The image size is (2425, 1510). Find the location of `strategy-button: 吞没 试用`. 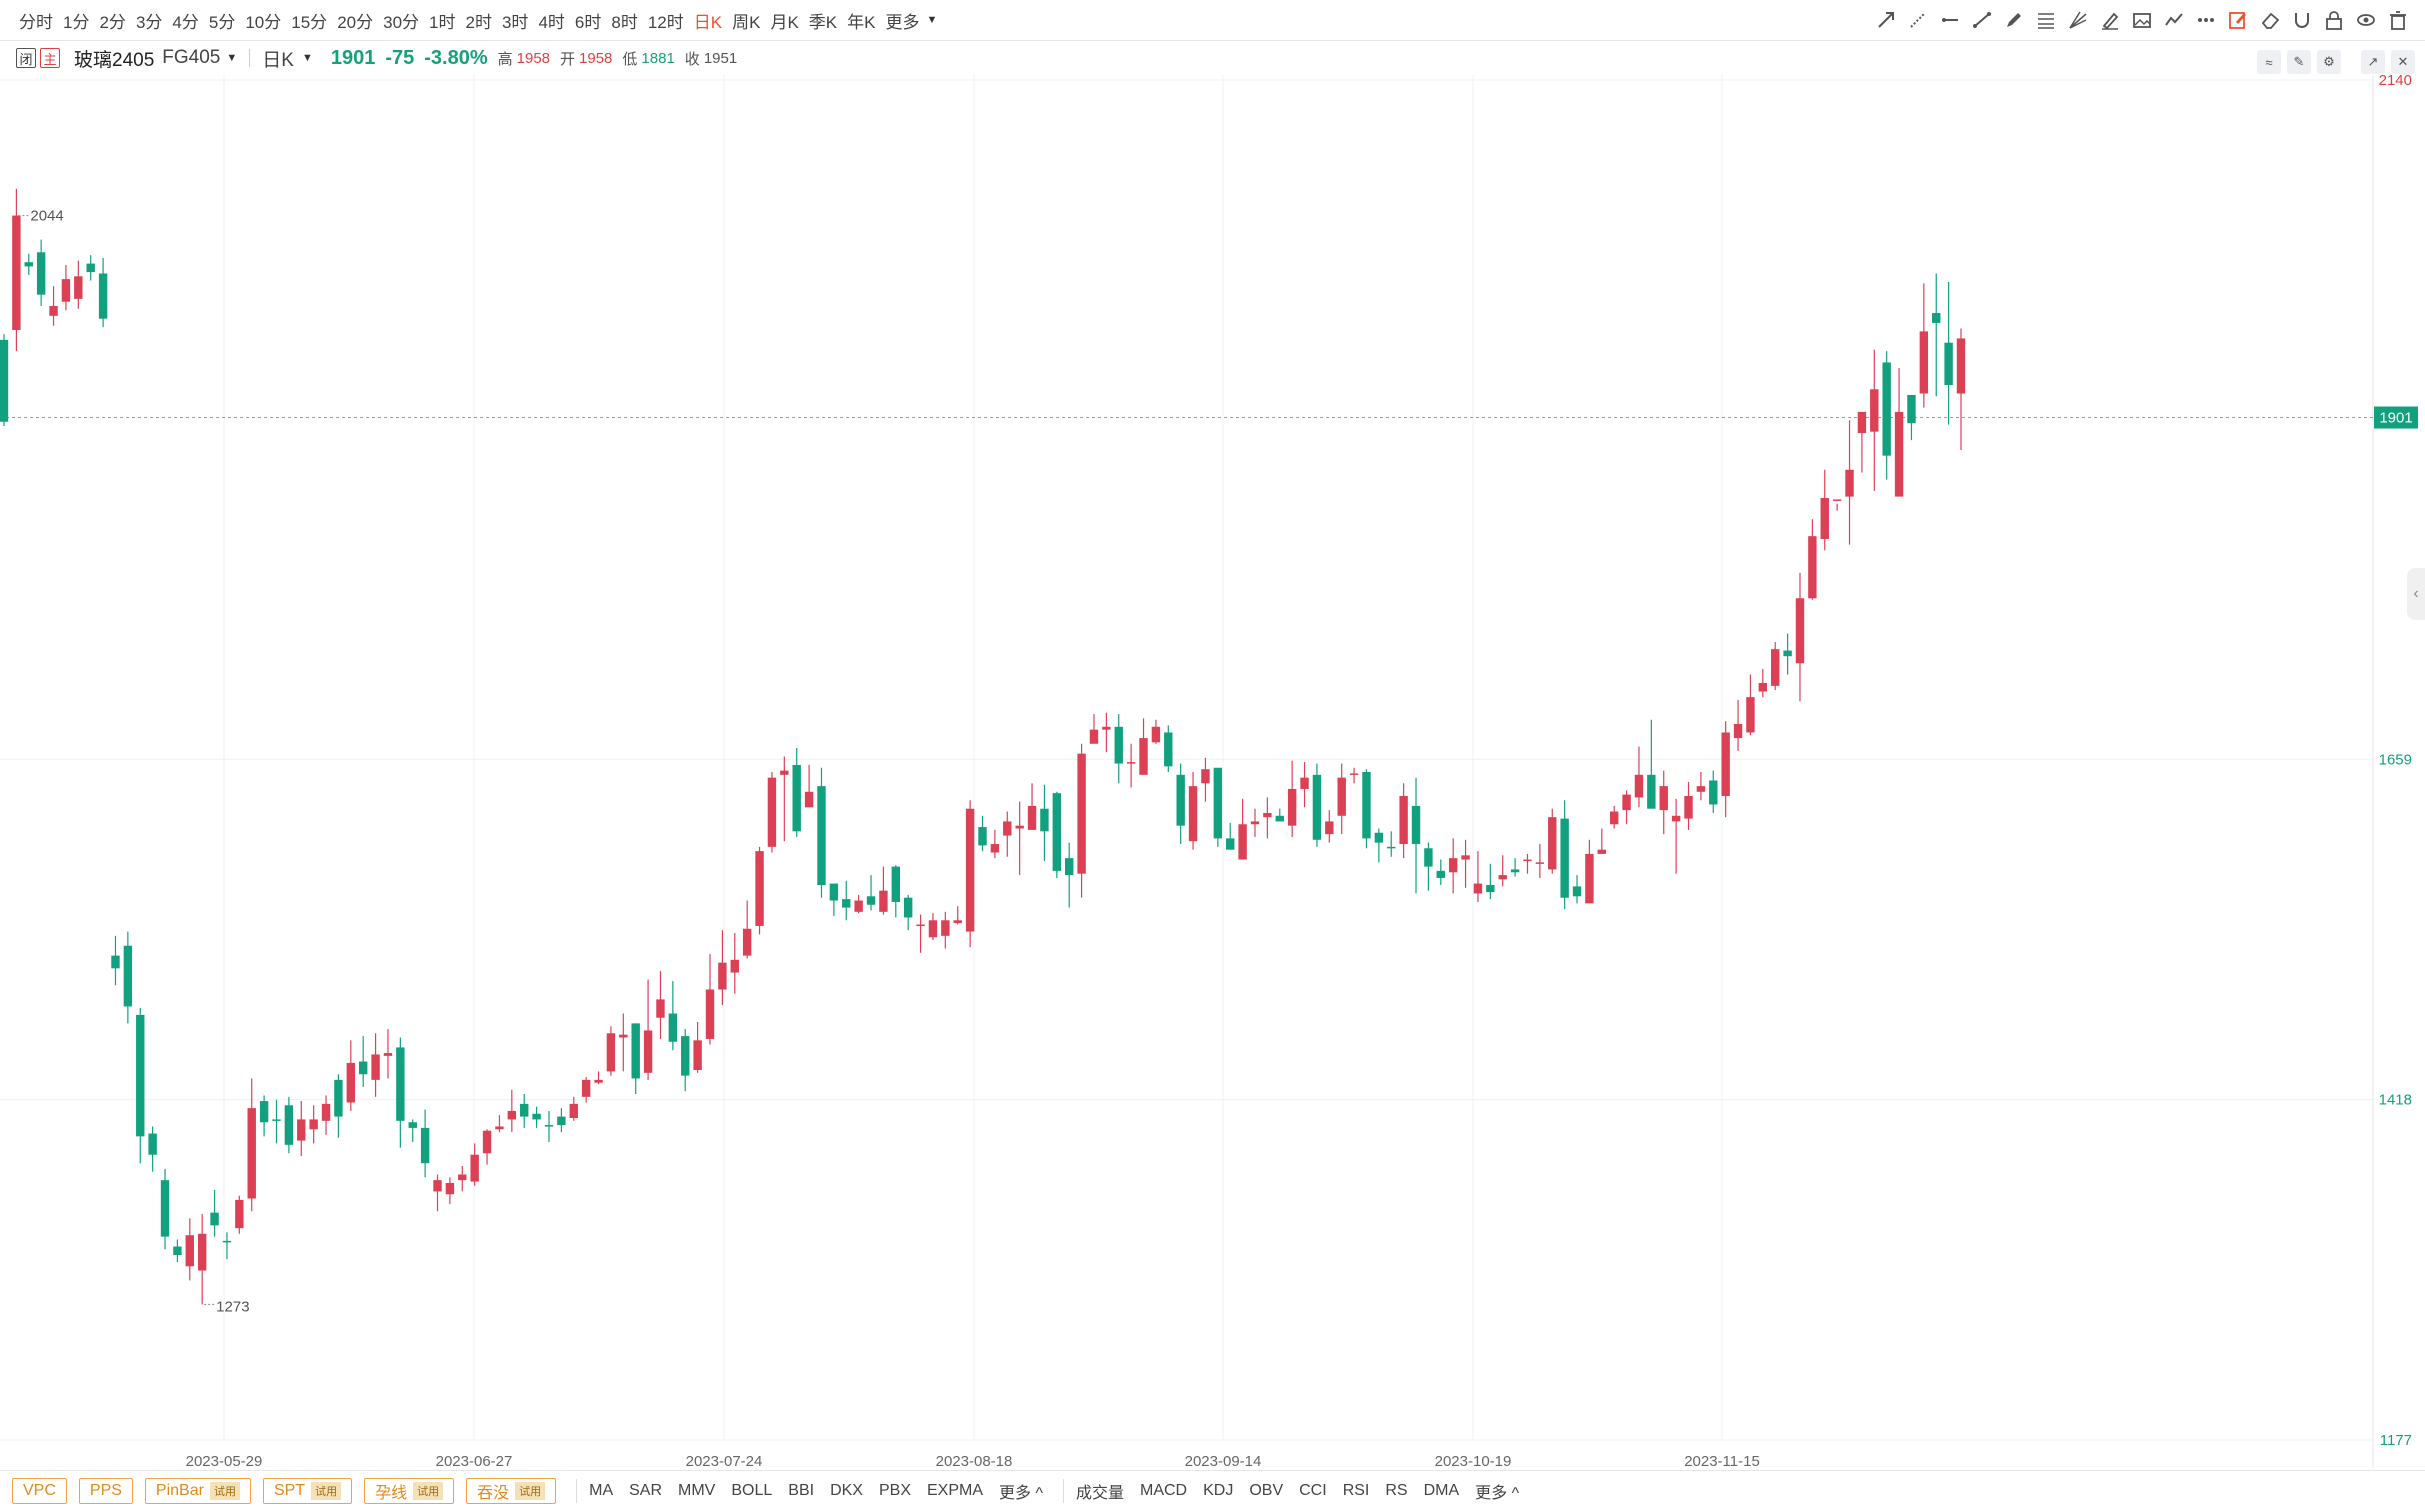

strategy-button: 吞没 试用 is located at coordinates (511, 1490).